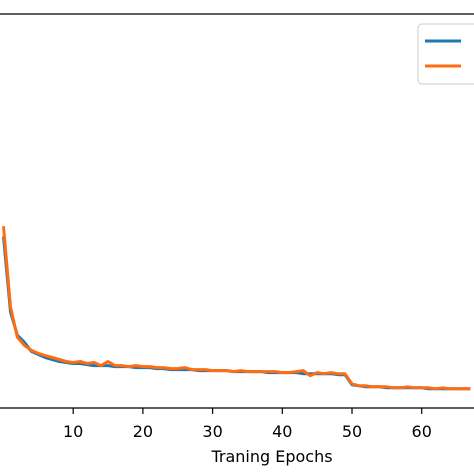 This screenshot has width=474, height=474. Describe the element at coordinates (73, 431) in the screenshot. I see `x-tick-label: 10` at that location.